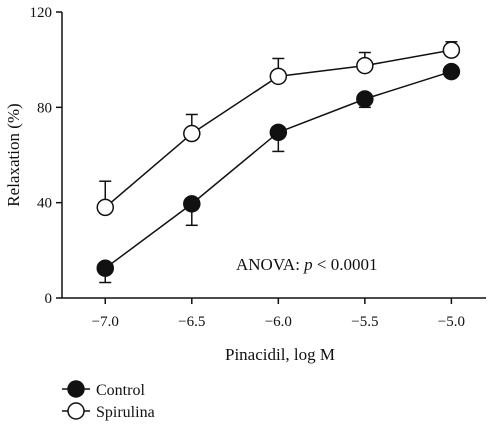  Describe the element at coordinates (76, 389) in the screenshot. I see `legend-control-marker` at that location.